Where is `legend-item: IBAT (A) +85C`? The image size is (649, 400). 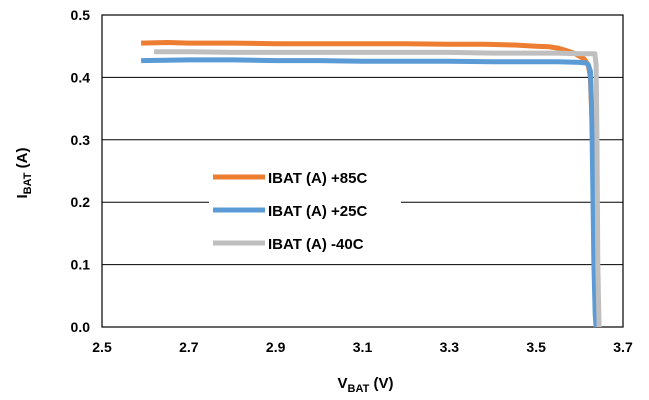
legend-item: IBAT (A) +85C is located at coordinates (305, 177).